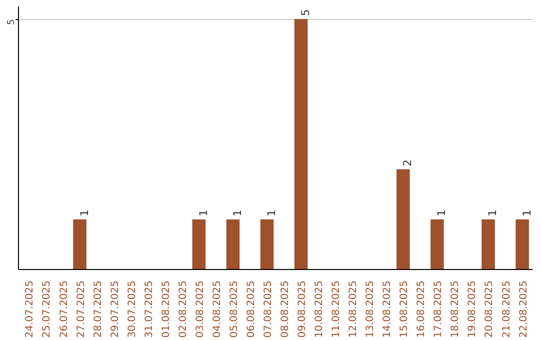 This screenshot has height=340, width=540. What do you see at coordinates (286, 309) in the screenshot?
I see `x-tick-label: 08.08.2025` at bounding box center [286, 309].